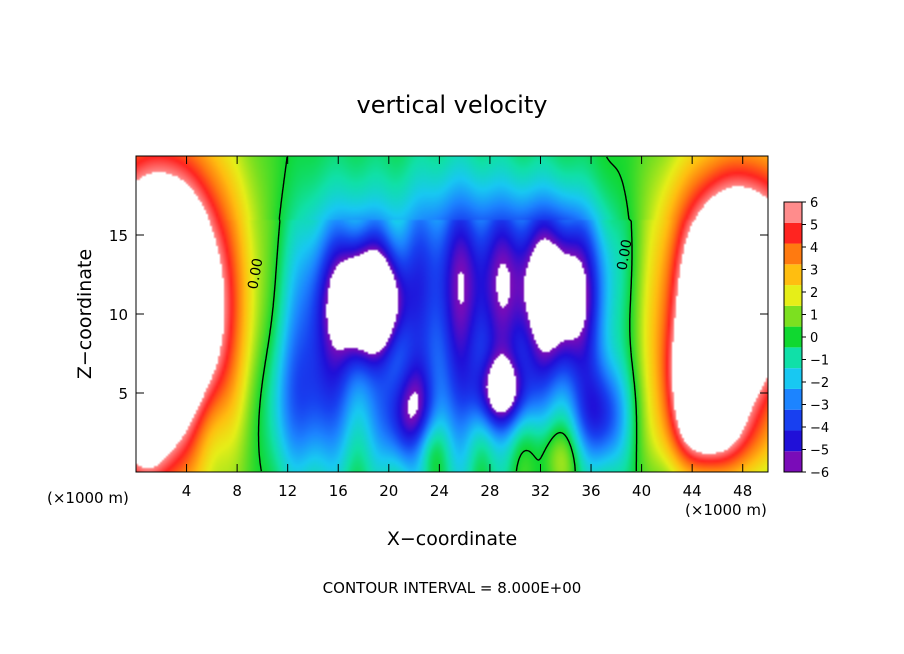 The width and height of the screenshot is (904, 654). Describe the element at coordinates (819, 451) in the screenshot. I see `colorbar-tick-label: −5` at that location.